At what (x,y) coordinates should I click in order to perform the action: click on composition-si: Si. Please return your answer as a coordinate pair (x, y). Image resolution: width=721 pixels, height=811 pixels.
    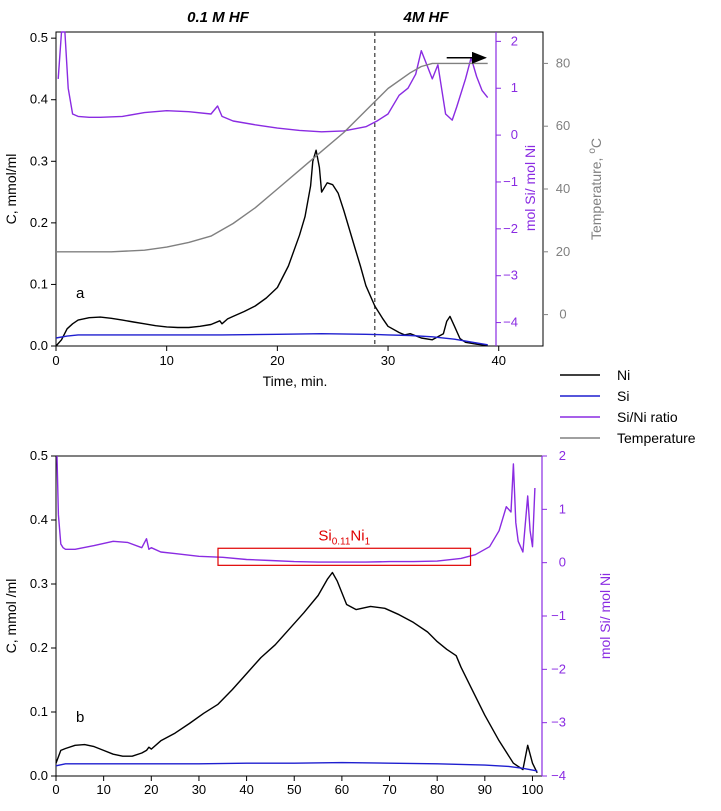
    Looking at the image, I should click on (324, 535).